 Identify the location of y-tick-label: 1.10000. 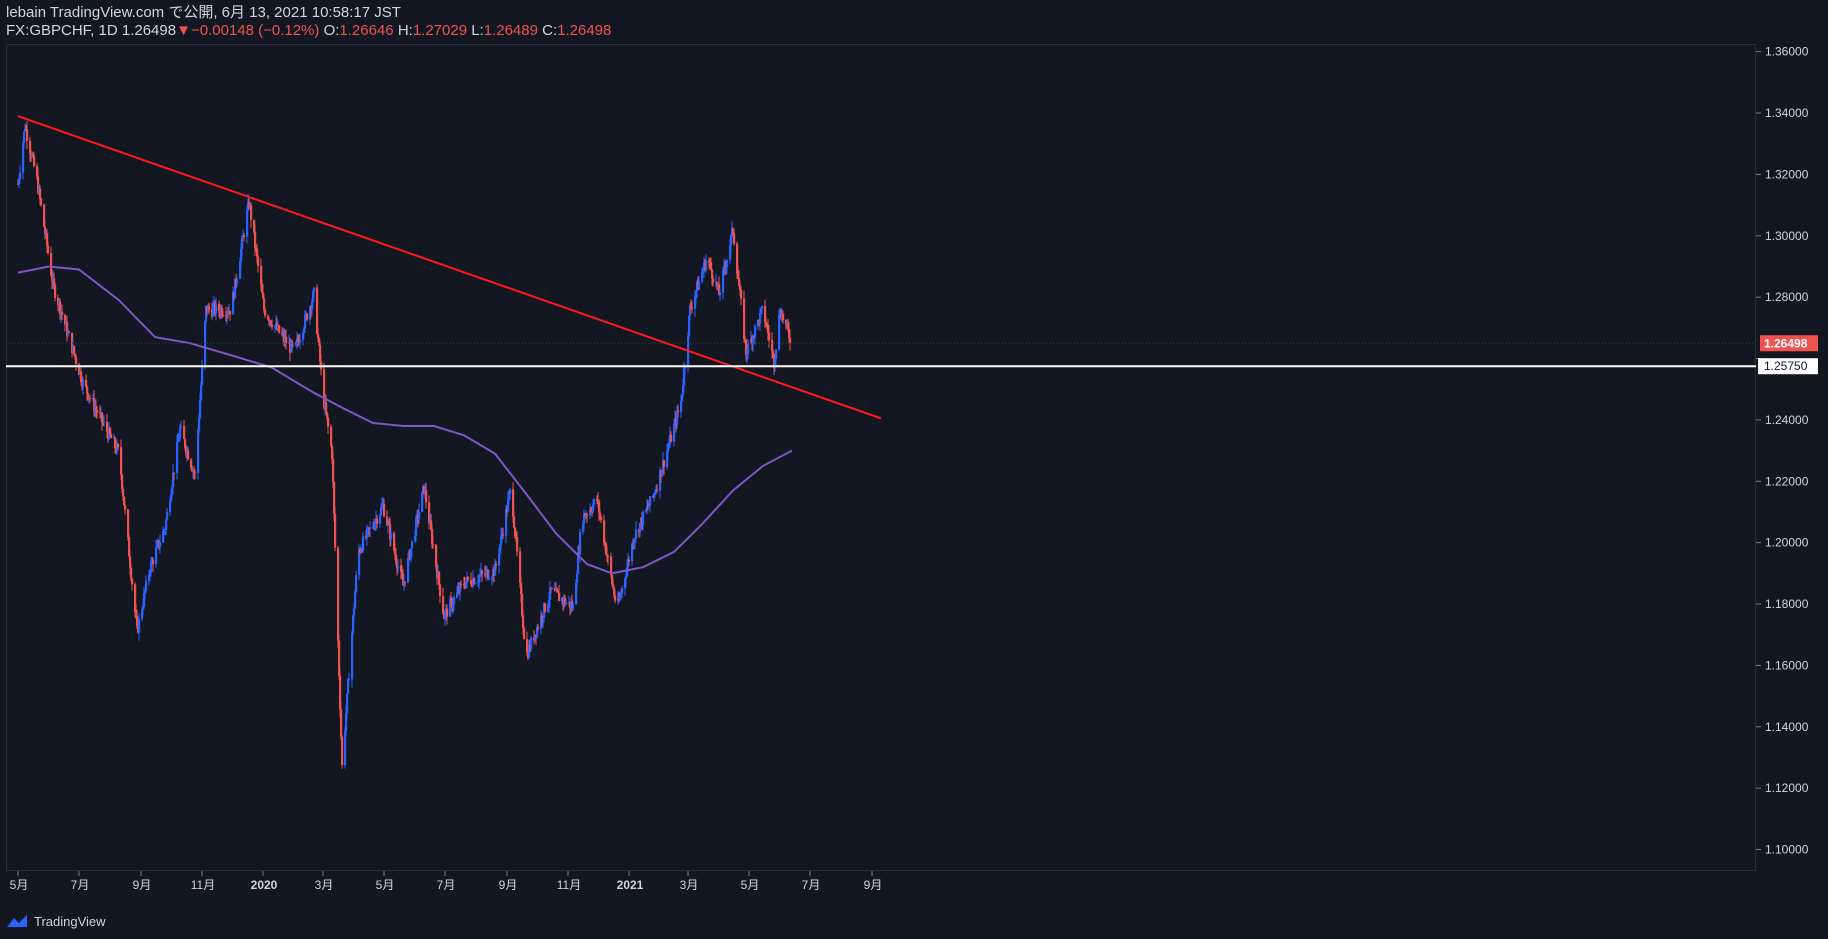
(1787, 850).